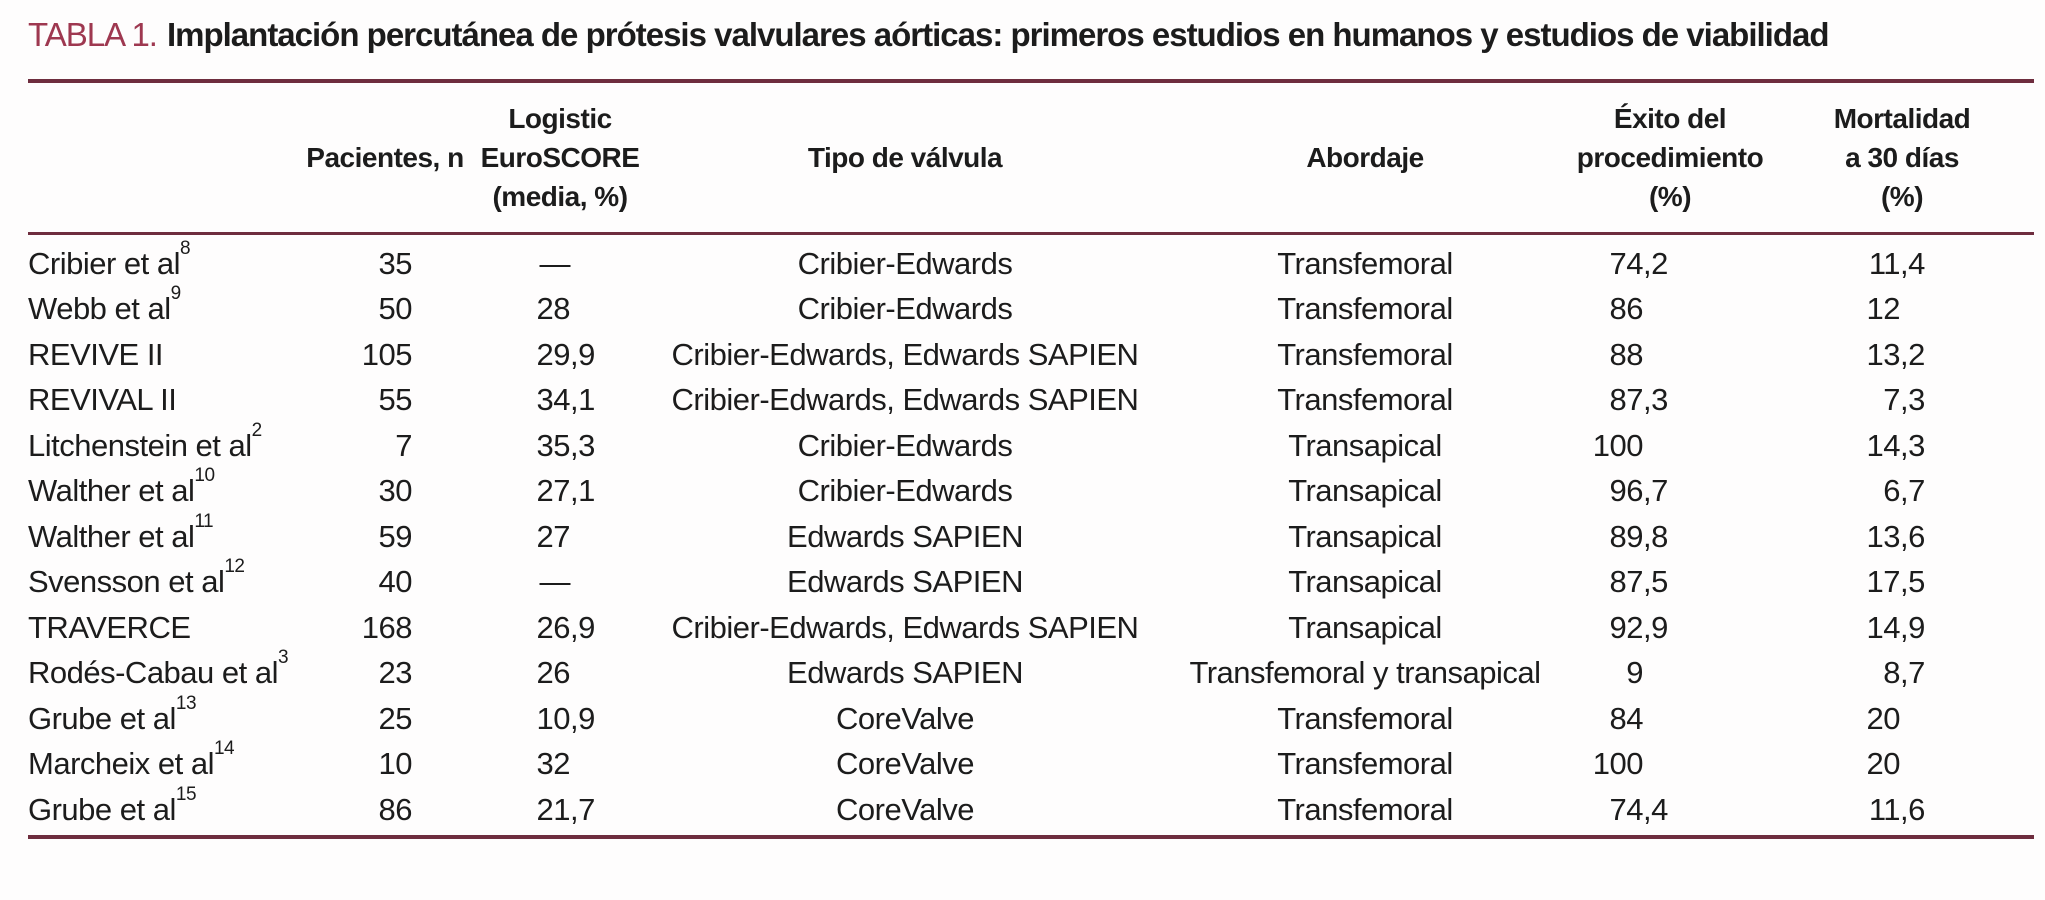  What do you see at coordinates (131, 760) in the screenshot?
I see `cell-study: Marcheix et al14` at bounding box center [131, 760].